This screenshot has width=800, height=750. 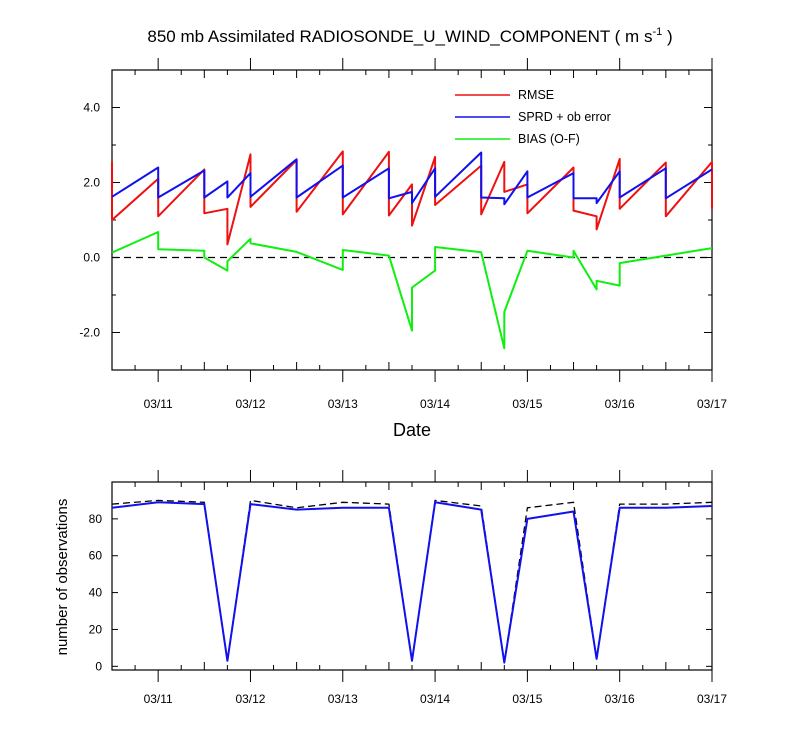 I want to click on top-y-tick-label: 0.0, so click(x=91, y=258).